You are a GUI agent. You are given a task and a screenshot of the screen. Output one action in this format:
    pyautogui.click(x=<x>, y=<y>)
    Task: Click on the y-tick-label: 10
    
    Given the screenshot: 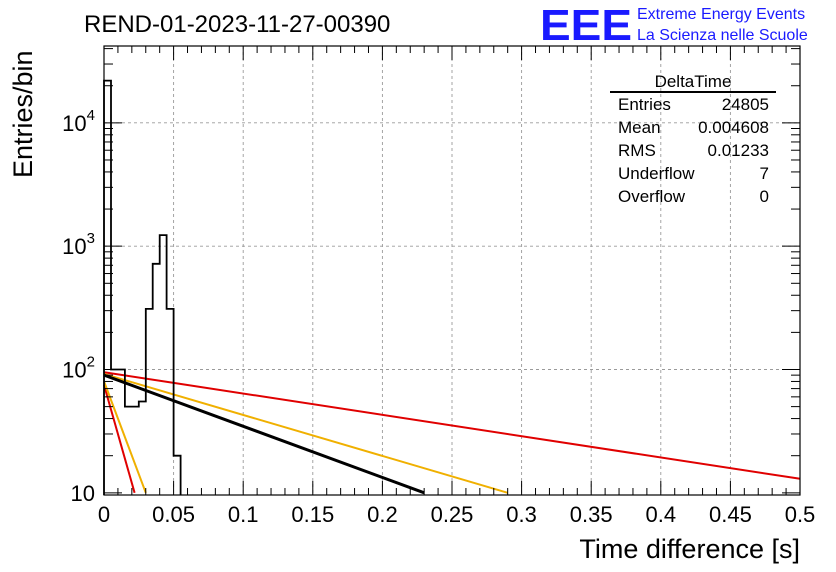 What is the action you would take?
    pyautogui.click(x=83, y=493)
    